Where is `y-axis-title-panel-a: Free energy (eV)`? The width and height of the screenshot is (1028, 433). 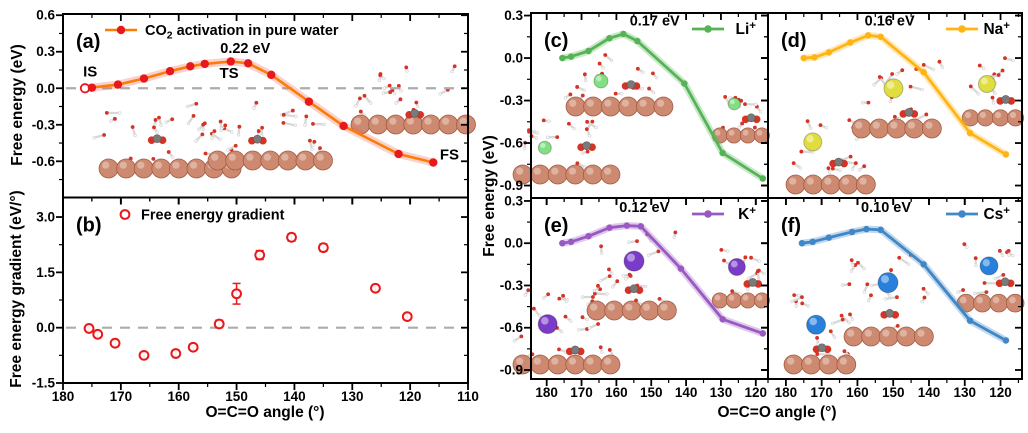 y-axis-title-panel-a: Free energy (eV) is located at coordinates (17, 105).